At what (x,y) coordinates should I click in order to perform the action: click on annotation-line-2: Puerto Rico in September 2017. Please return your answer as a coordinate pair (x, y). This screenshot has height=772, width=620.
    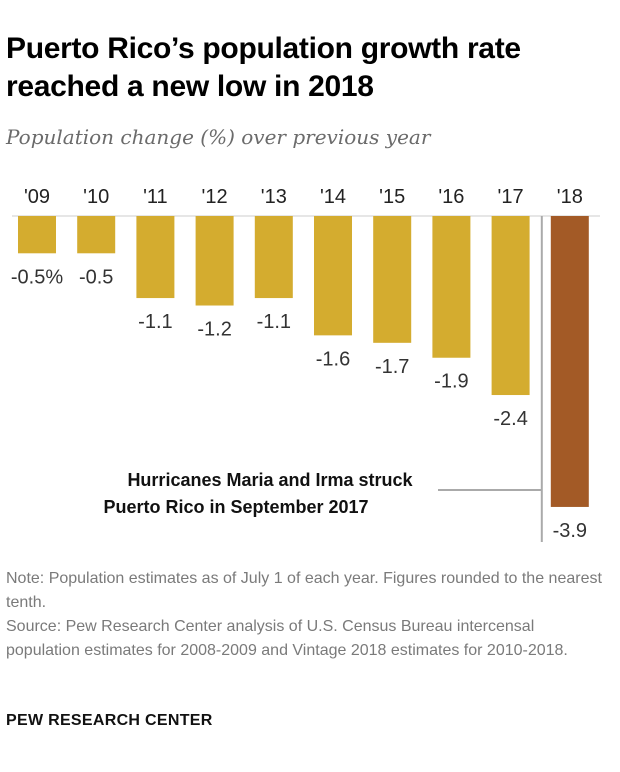
    Looking at the image, I should click on (235, 507).